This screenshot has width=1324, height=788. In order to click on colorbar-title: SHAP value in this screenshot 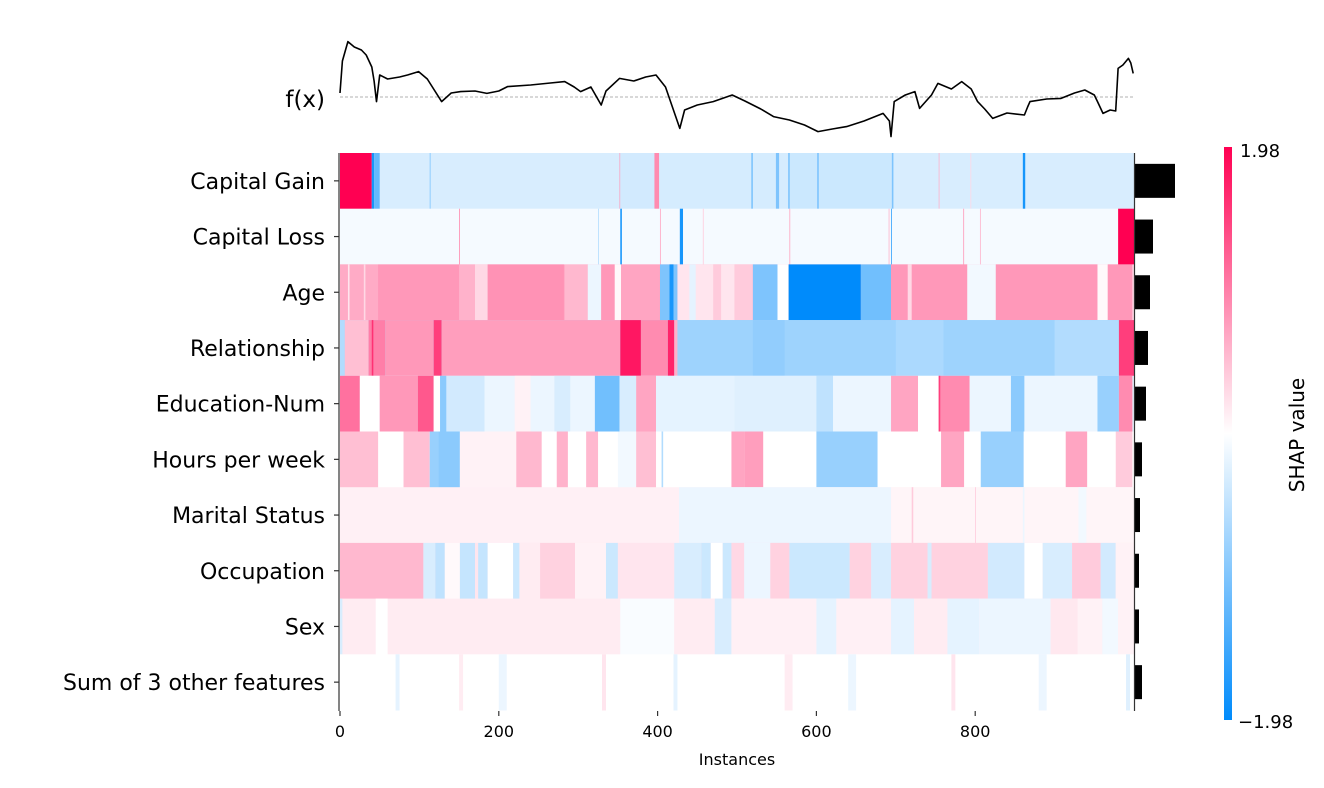, I will do `click(1297, 435)`.